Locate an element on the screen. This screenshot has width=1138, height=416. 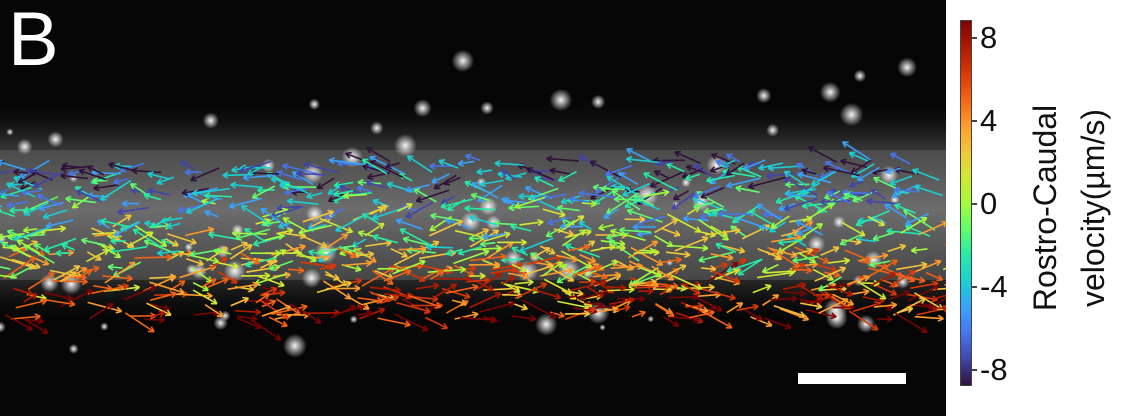
colorbar-label-line2: velocity(µm/s) is located at coordinates (1093, 208).